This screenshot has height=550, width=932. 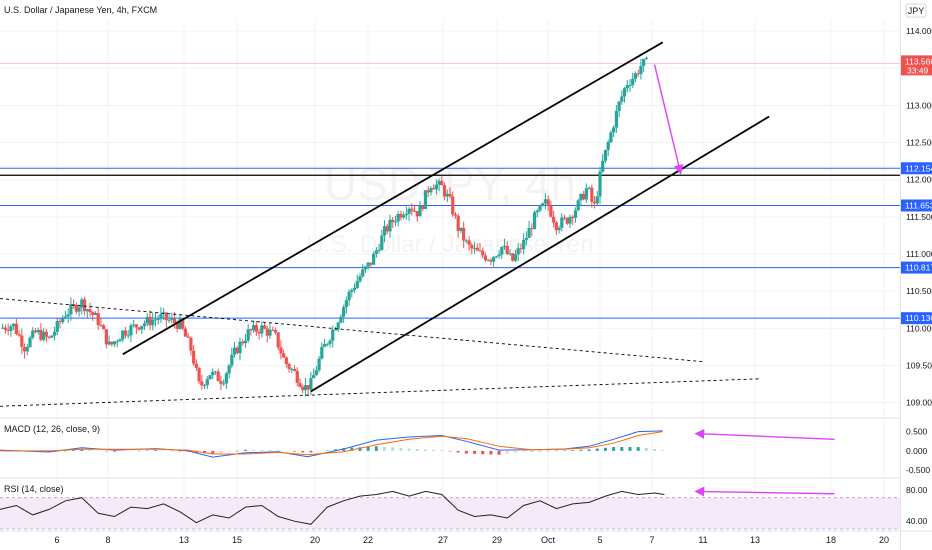 I want to click on currency-badge, so click(x=916, y=10).